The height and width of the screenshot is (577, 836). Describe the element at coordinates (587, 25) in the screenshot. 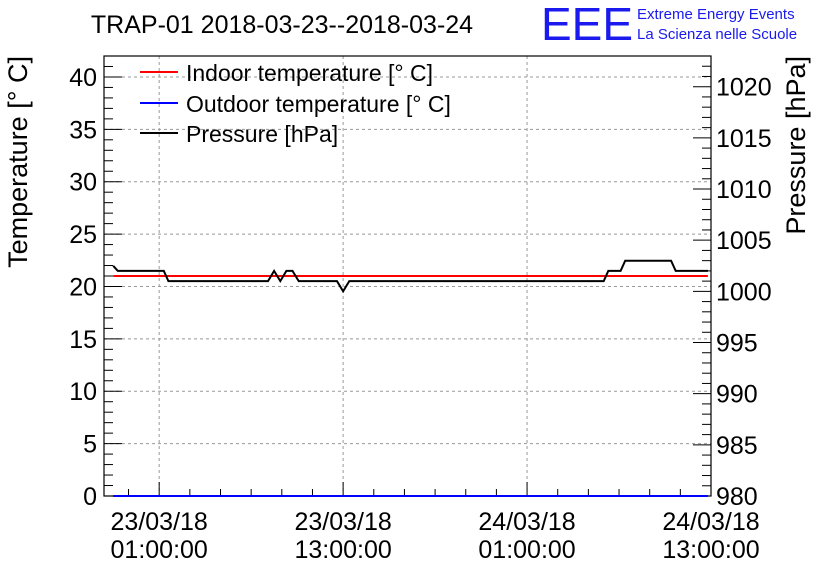

I see `eee-logo-mark: EEE` at that location.